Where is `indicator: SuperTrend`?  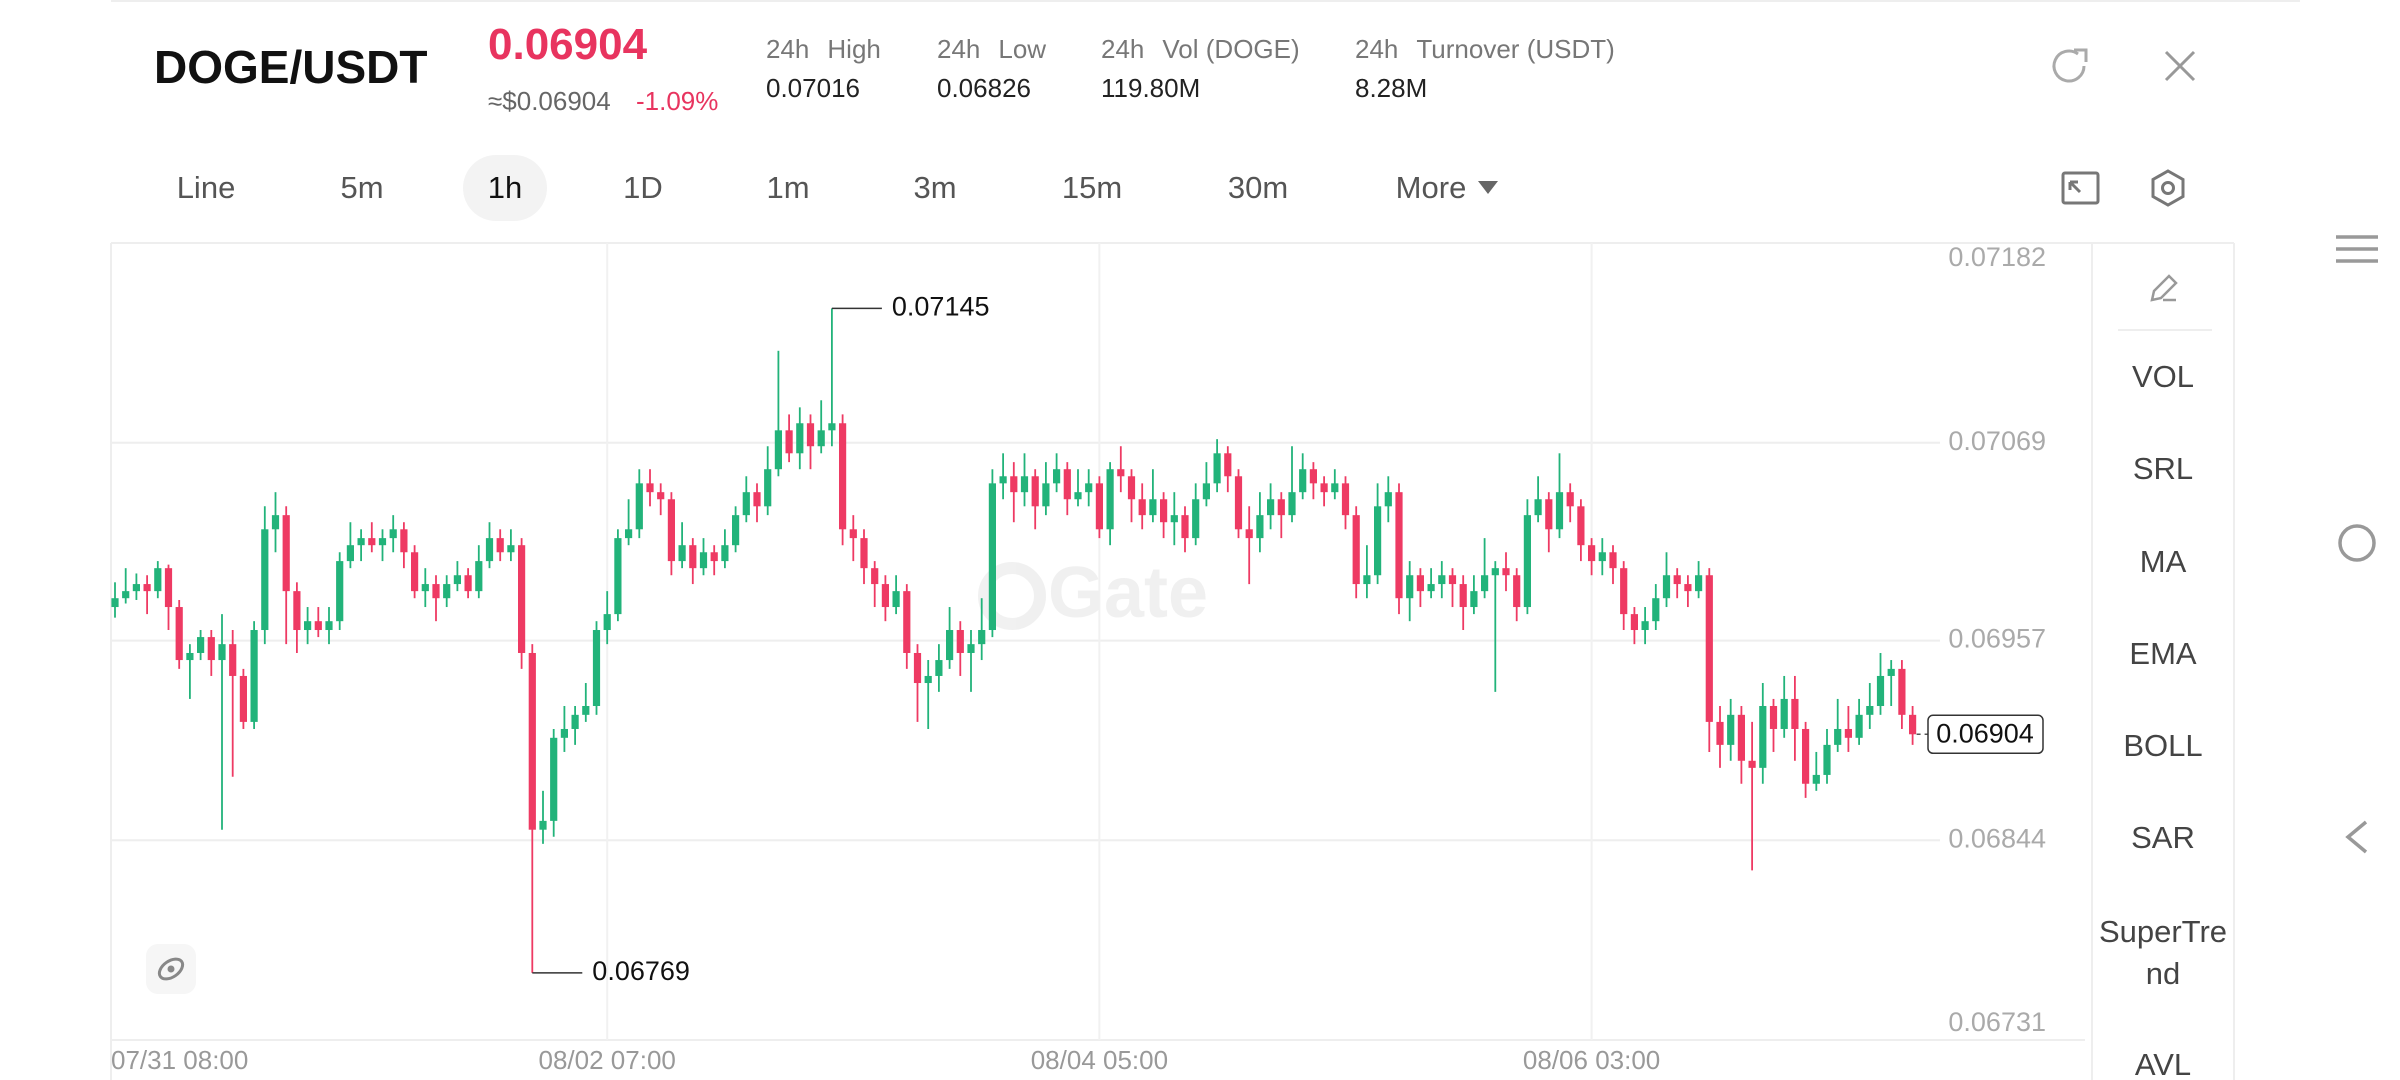 indicator: SuperTrend is located at coordinates (2163, 952).